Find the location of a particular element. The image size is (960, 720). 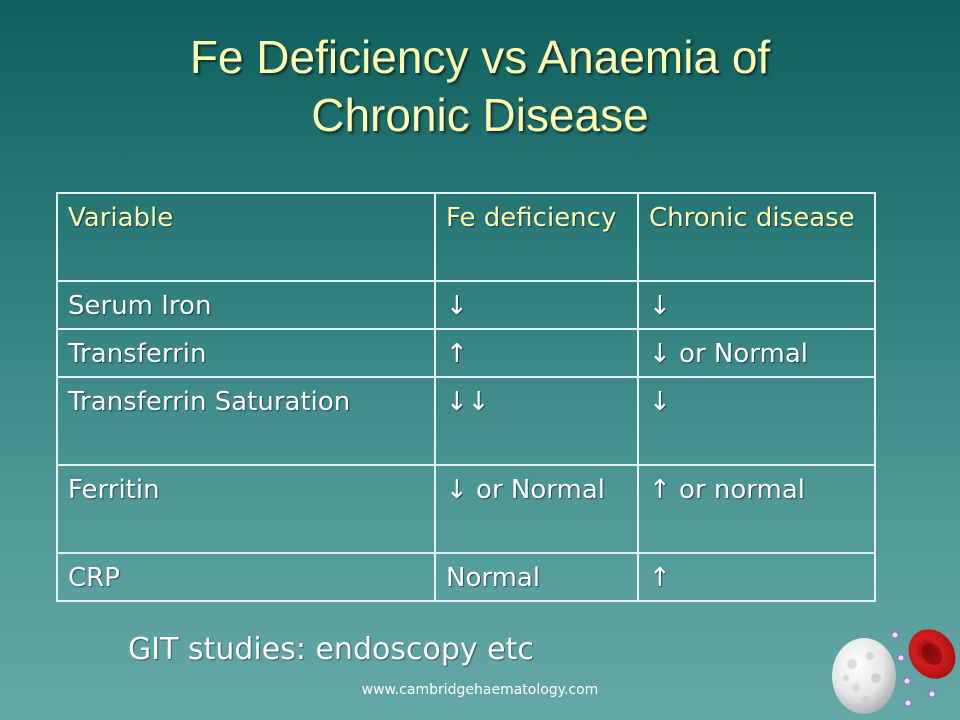

table-row: Ferritin ↓ or Normal ↑ or normal is located at coordinates (466, 509).